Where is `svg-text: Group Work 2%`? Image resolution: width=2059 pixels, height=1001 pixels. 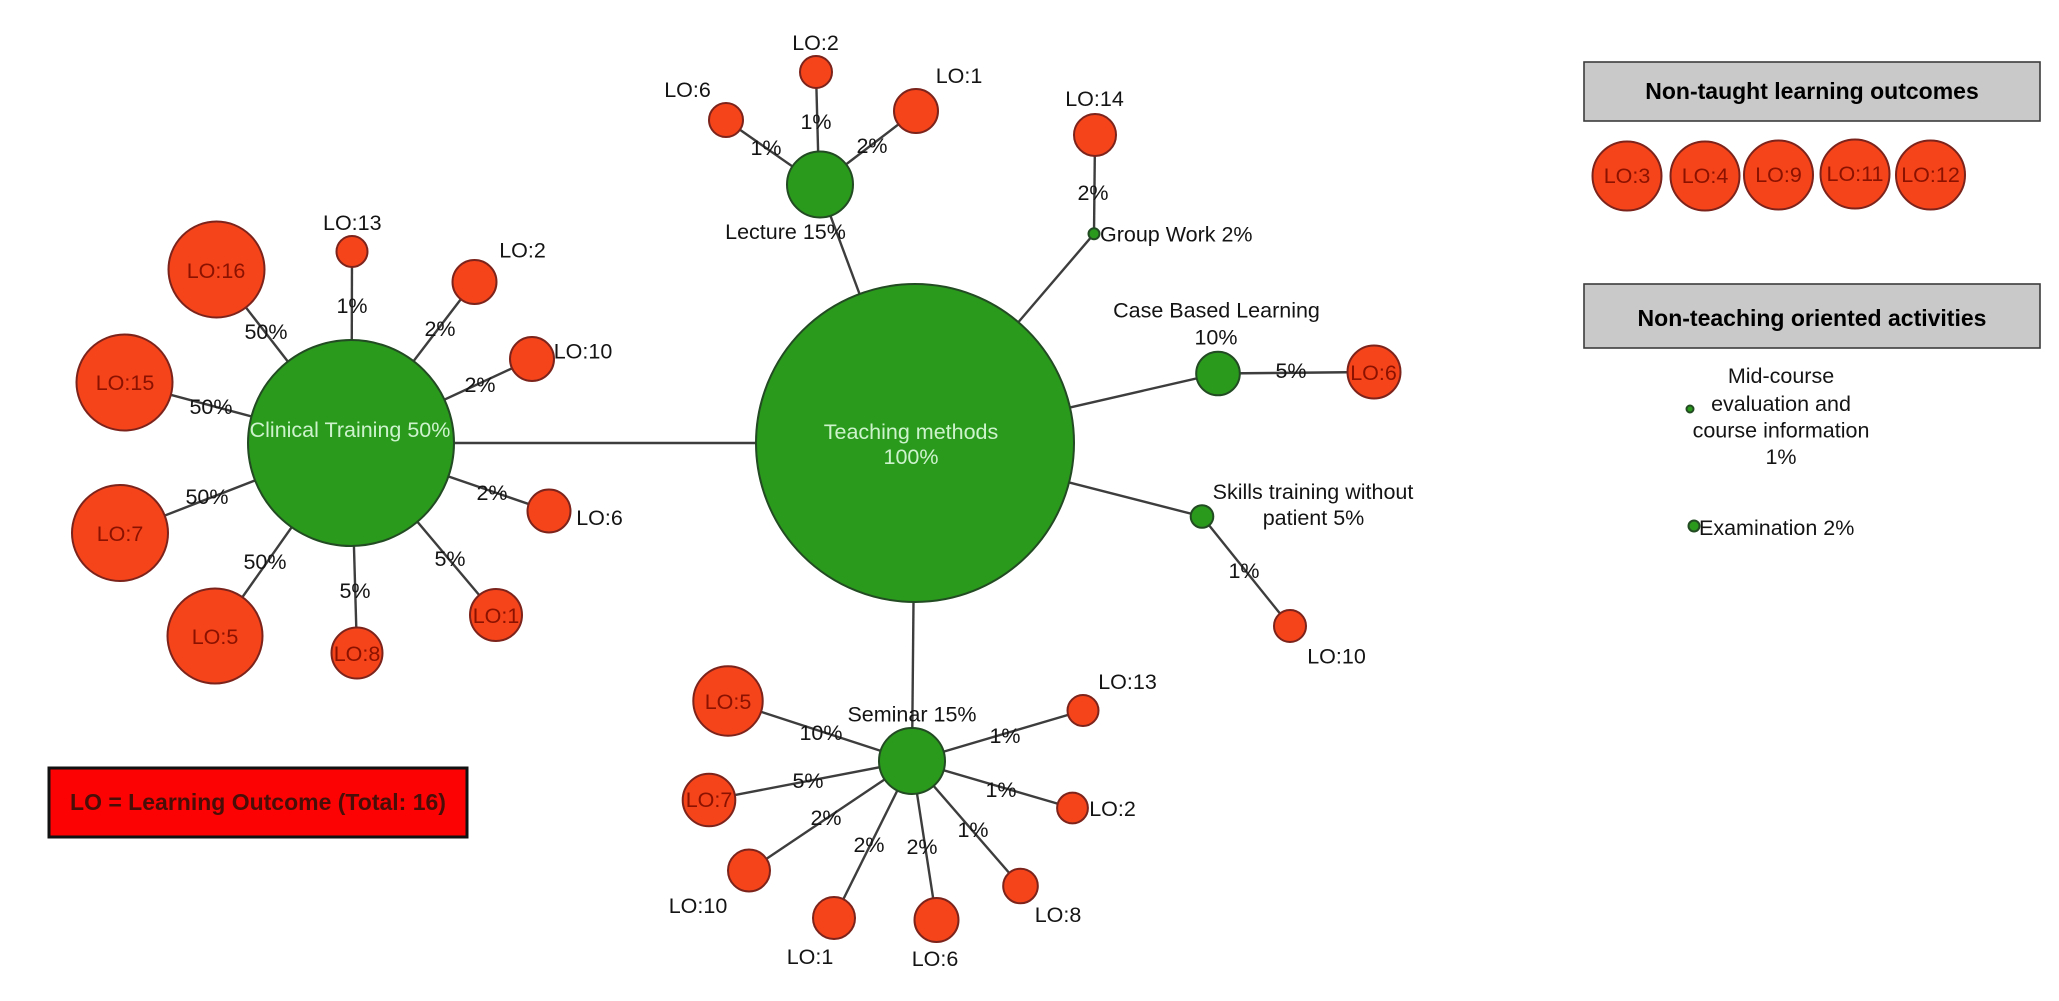 svg-text: Group Work 2% is located at coordinates (1176, 235).